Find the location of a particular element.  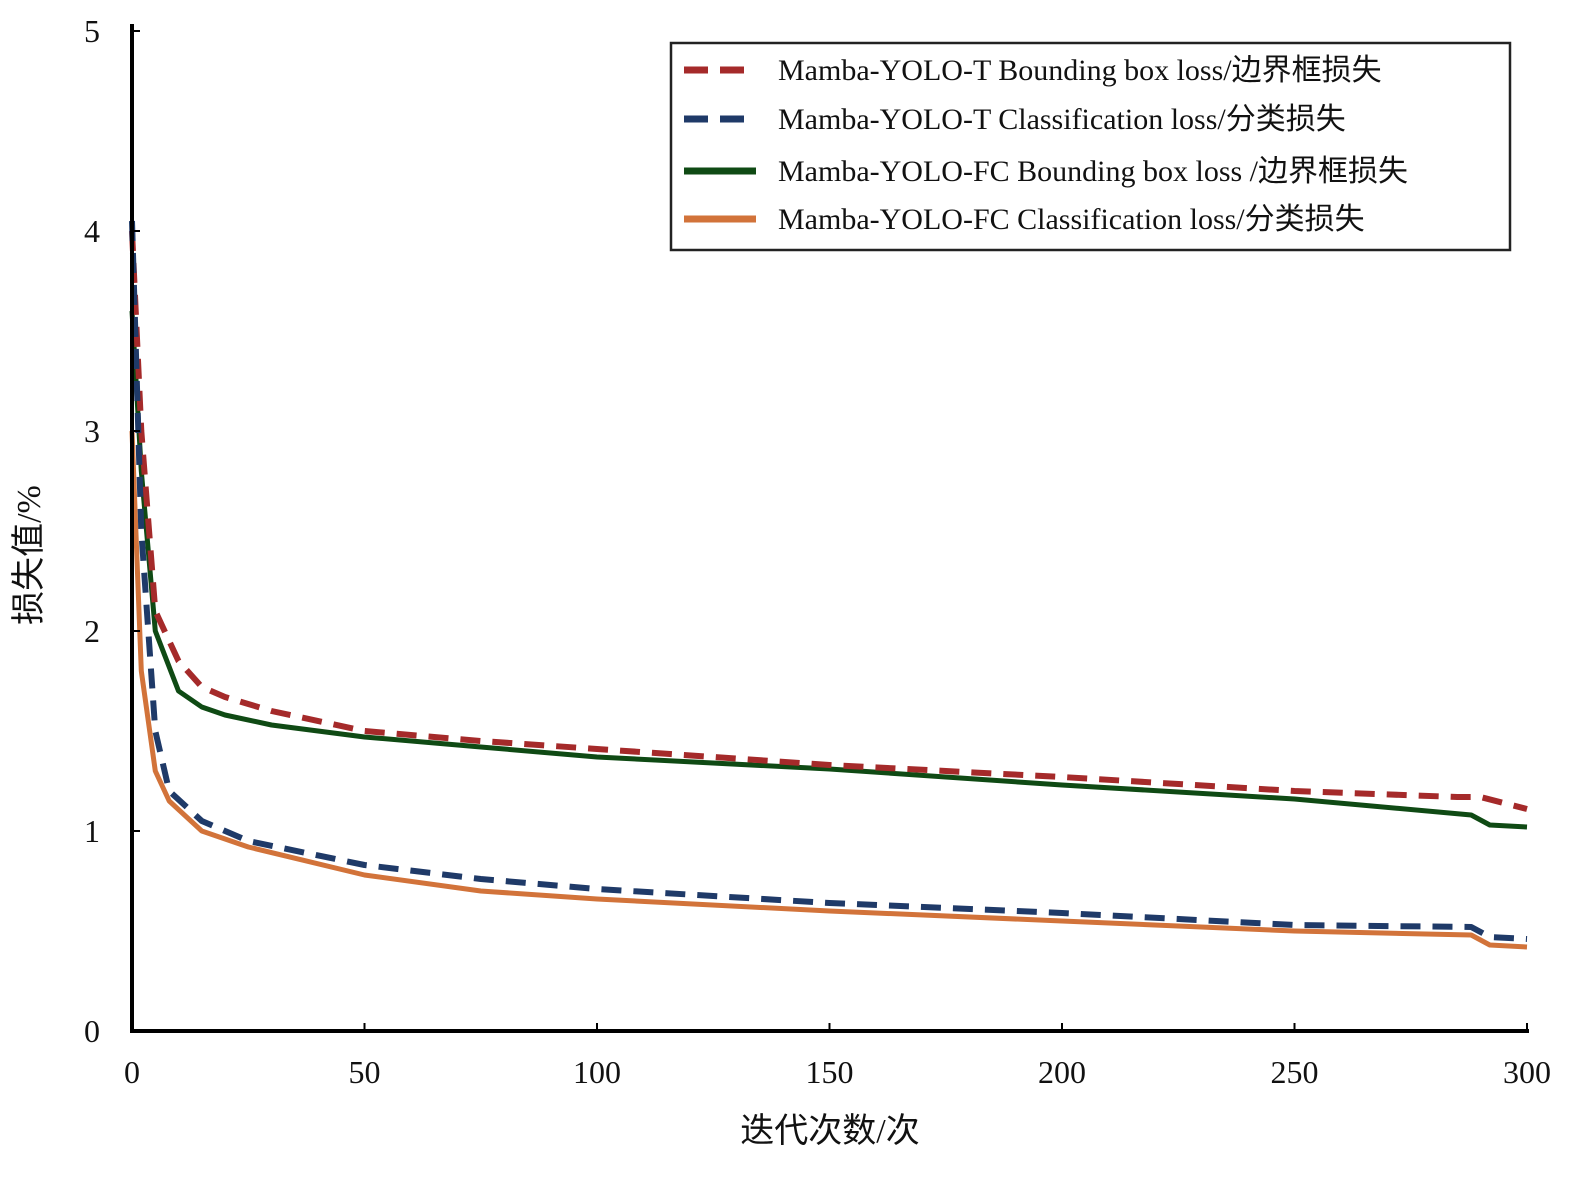

x-tick-label: 0 is located at coordinates (132, 1072).